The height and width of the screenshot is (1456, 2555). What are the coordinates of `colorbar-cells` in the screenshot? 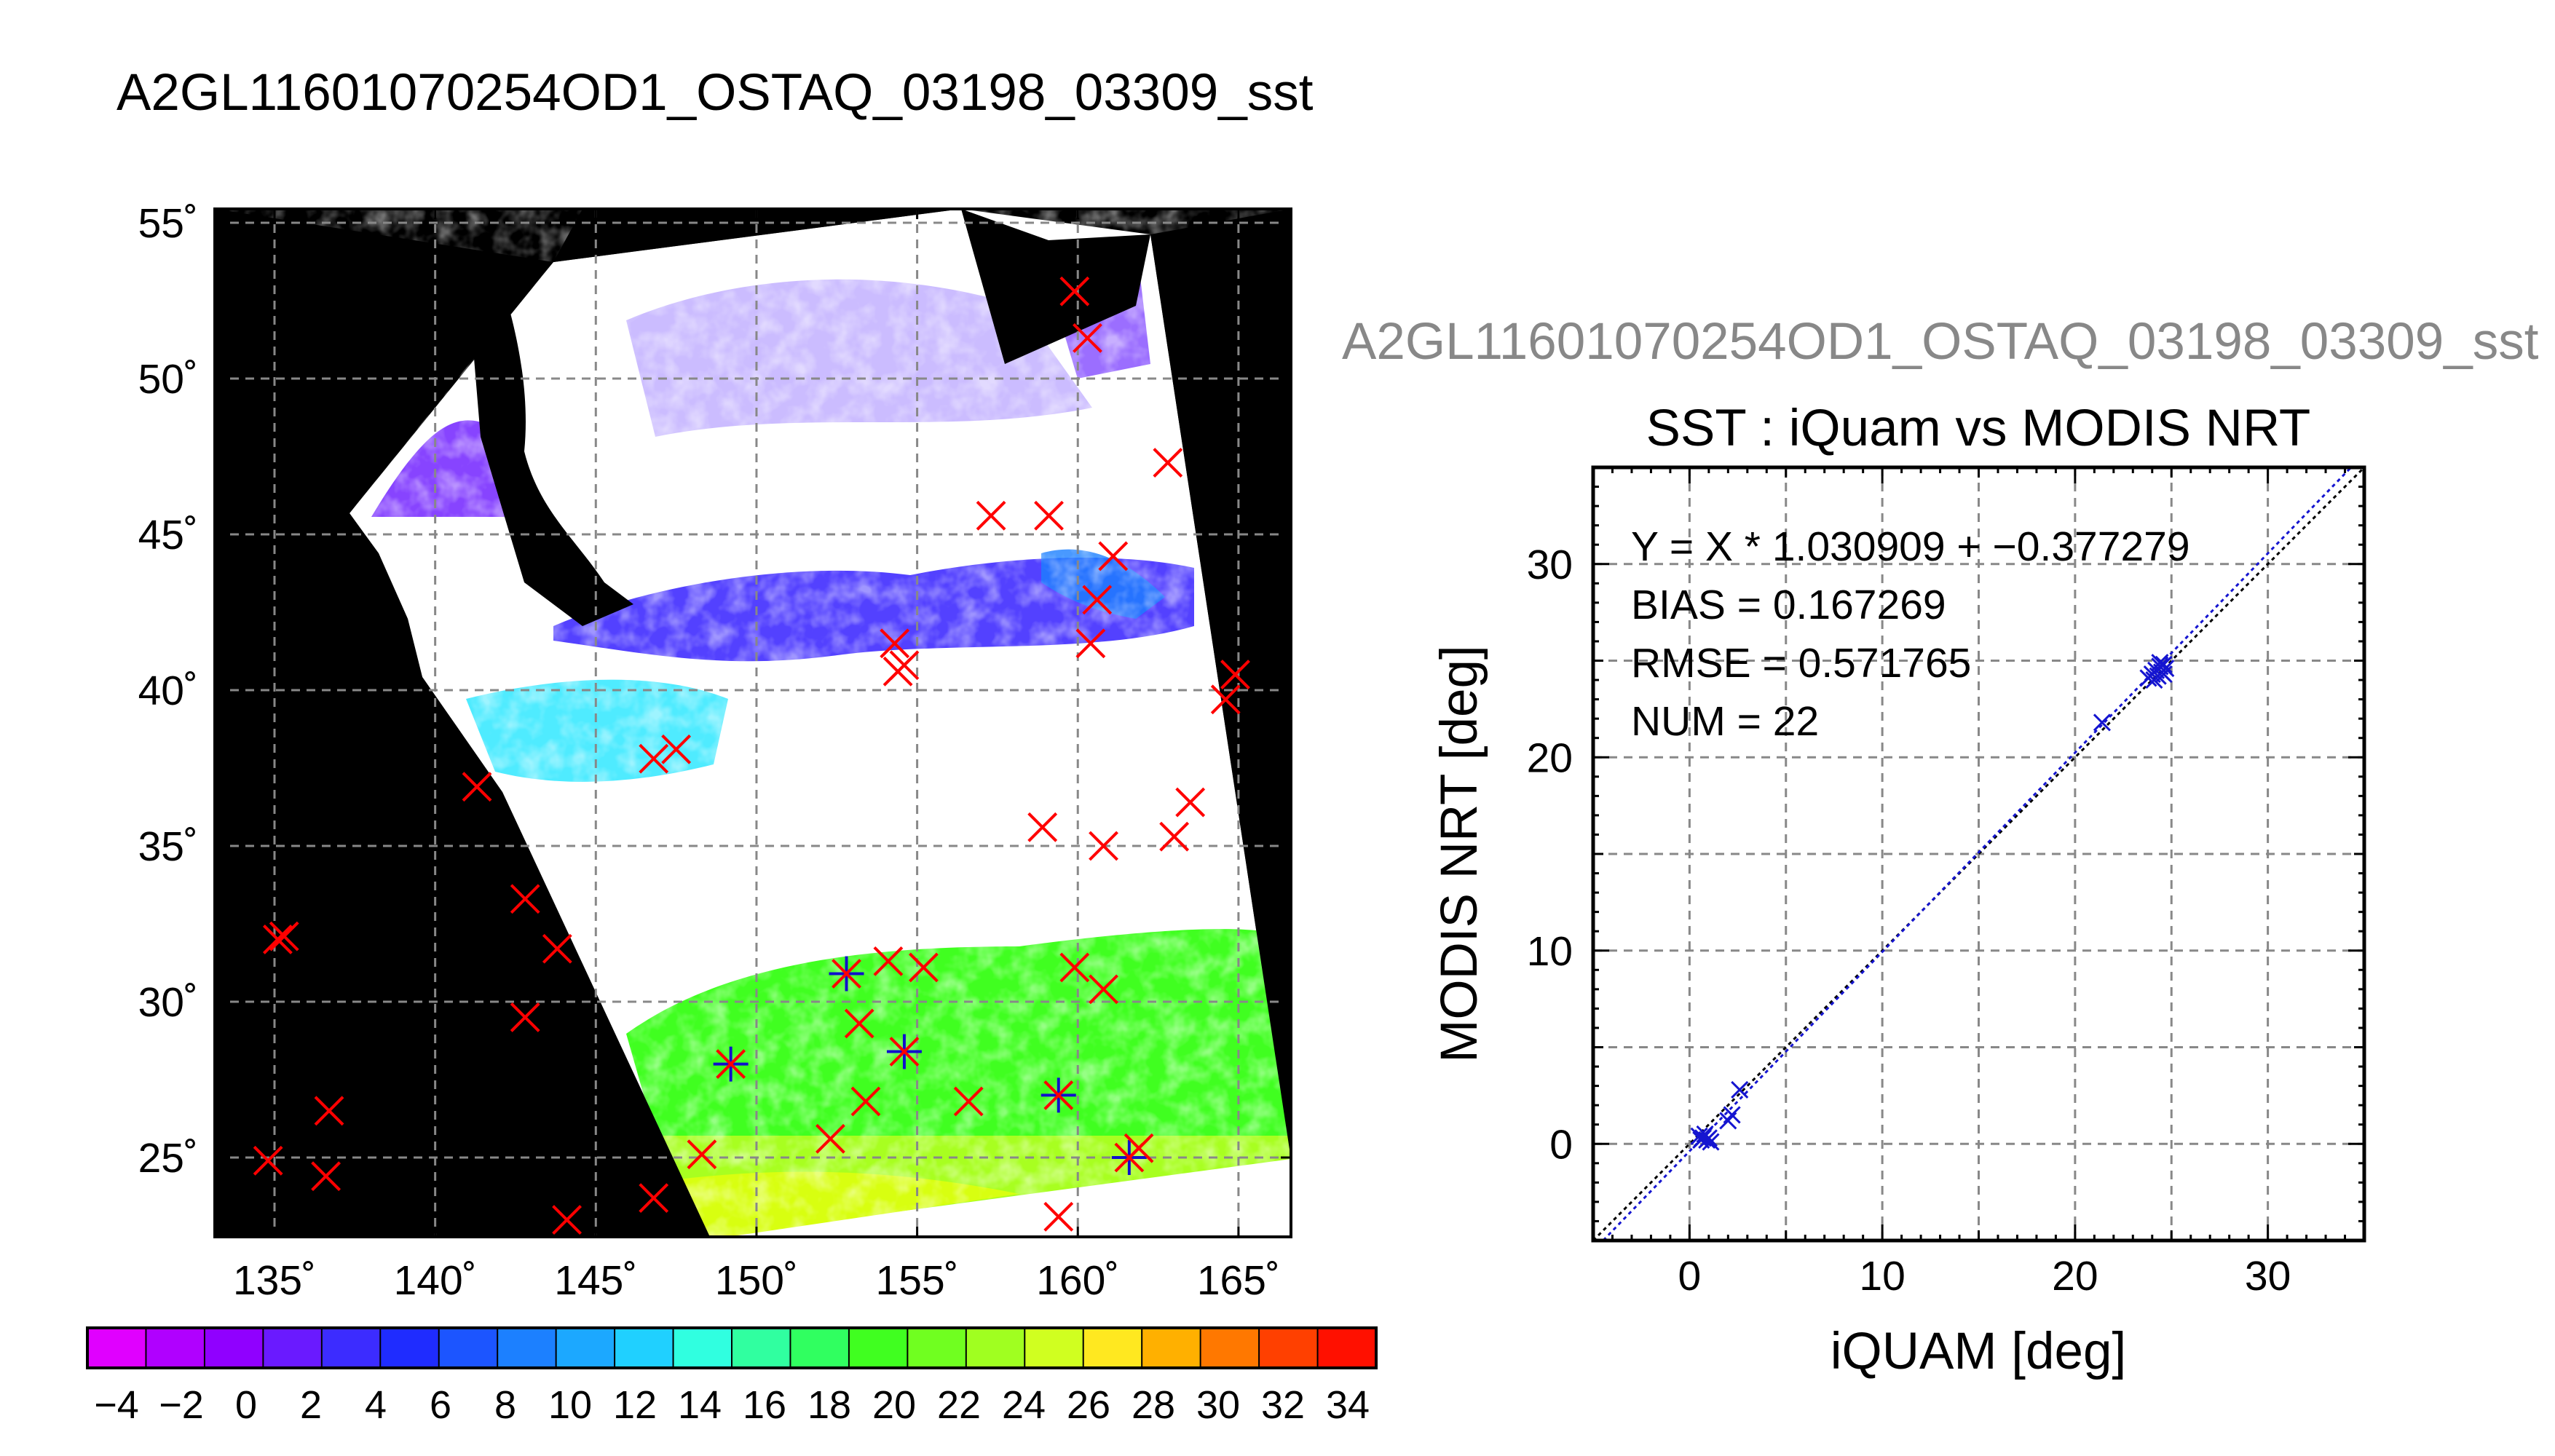 It's located at (732, 1348).